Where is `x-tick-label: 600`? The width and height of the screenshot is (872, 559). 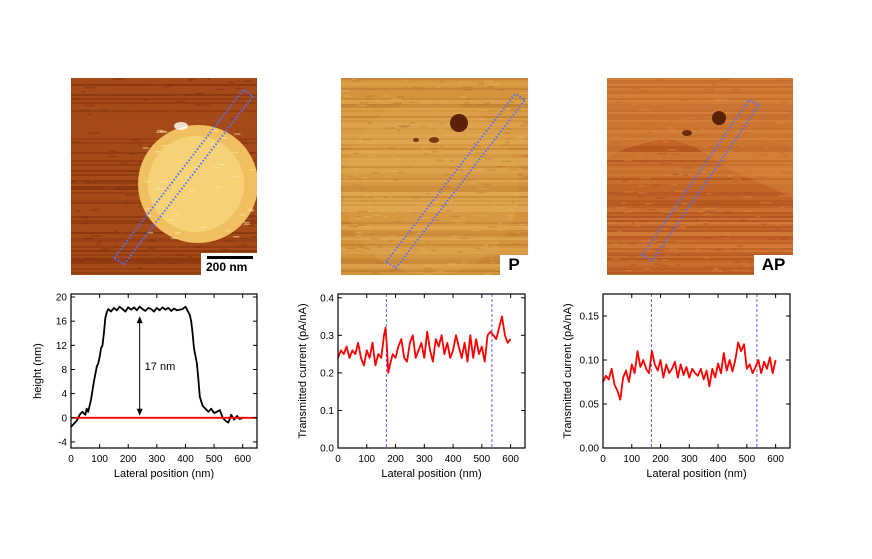 x-tick-label: 600 is located at coordinates (242, 459).